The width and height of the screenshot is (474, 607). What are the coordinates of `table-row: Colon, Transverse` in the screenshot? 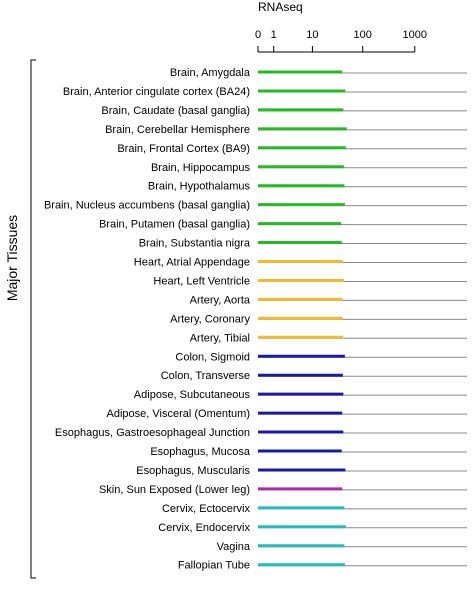 It's located at (314, 376).